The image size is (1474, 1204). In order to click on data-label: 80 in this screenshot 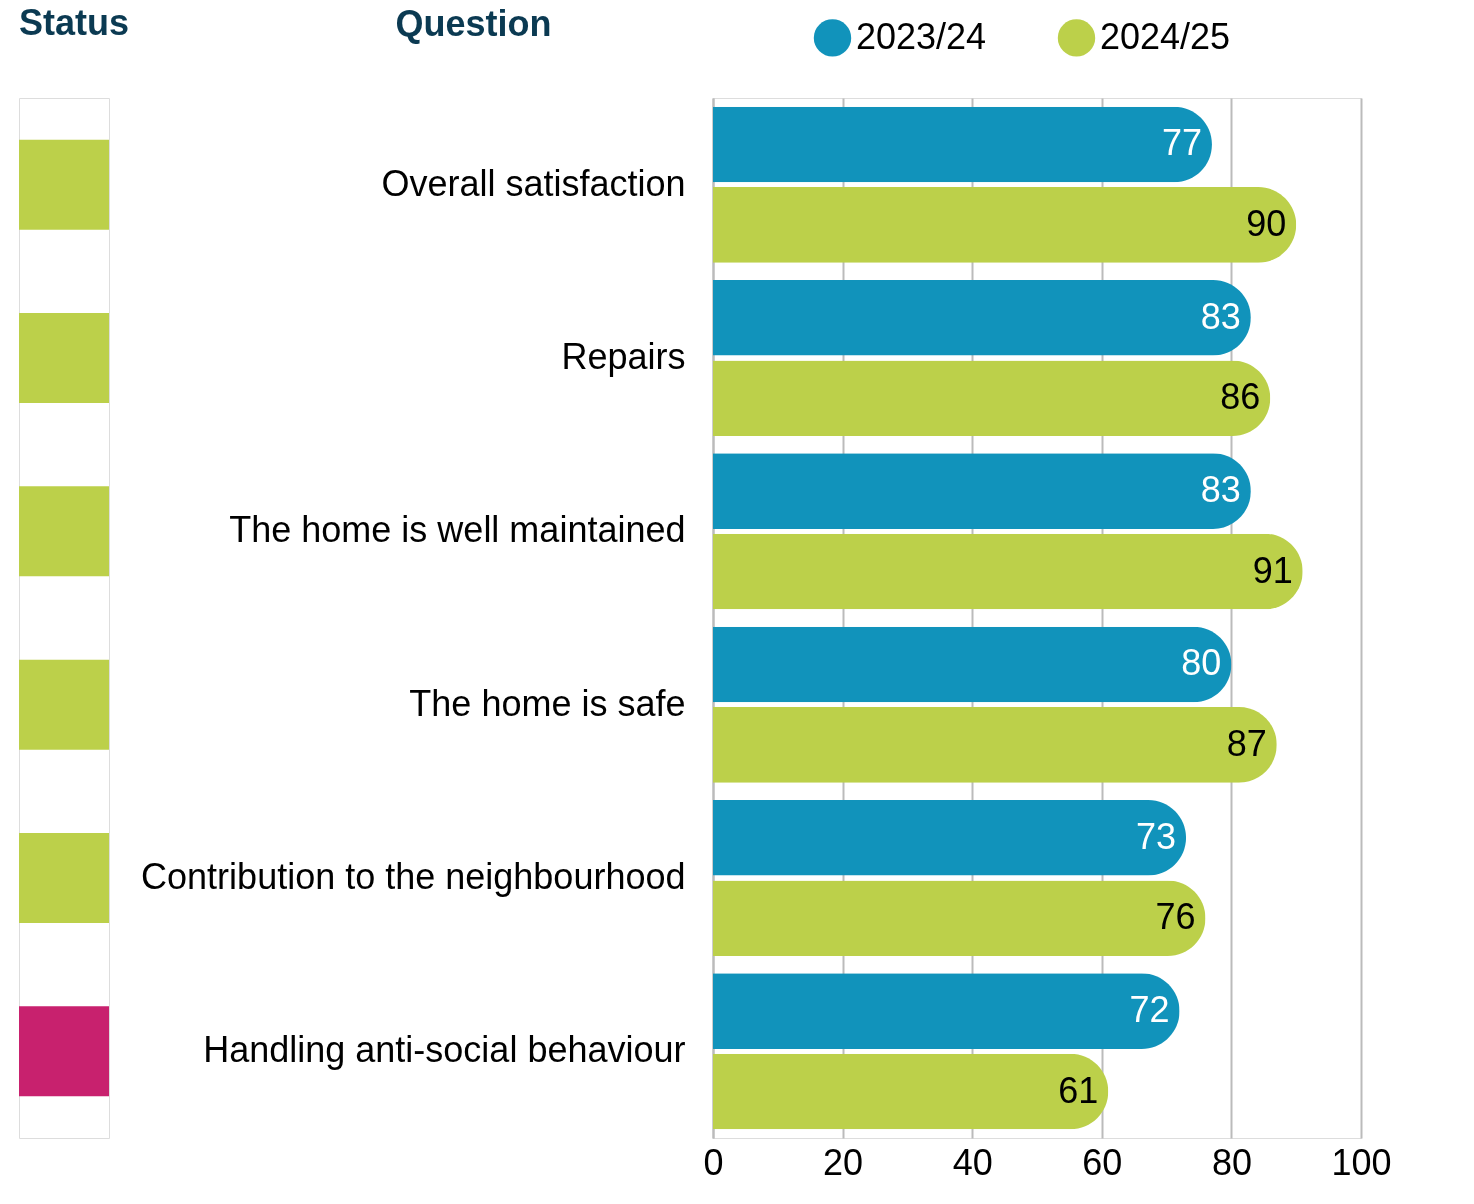, I will do `click(1201, 663)`.